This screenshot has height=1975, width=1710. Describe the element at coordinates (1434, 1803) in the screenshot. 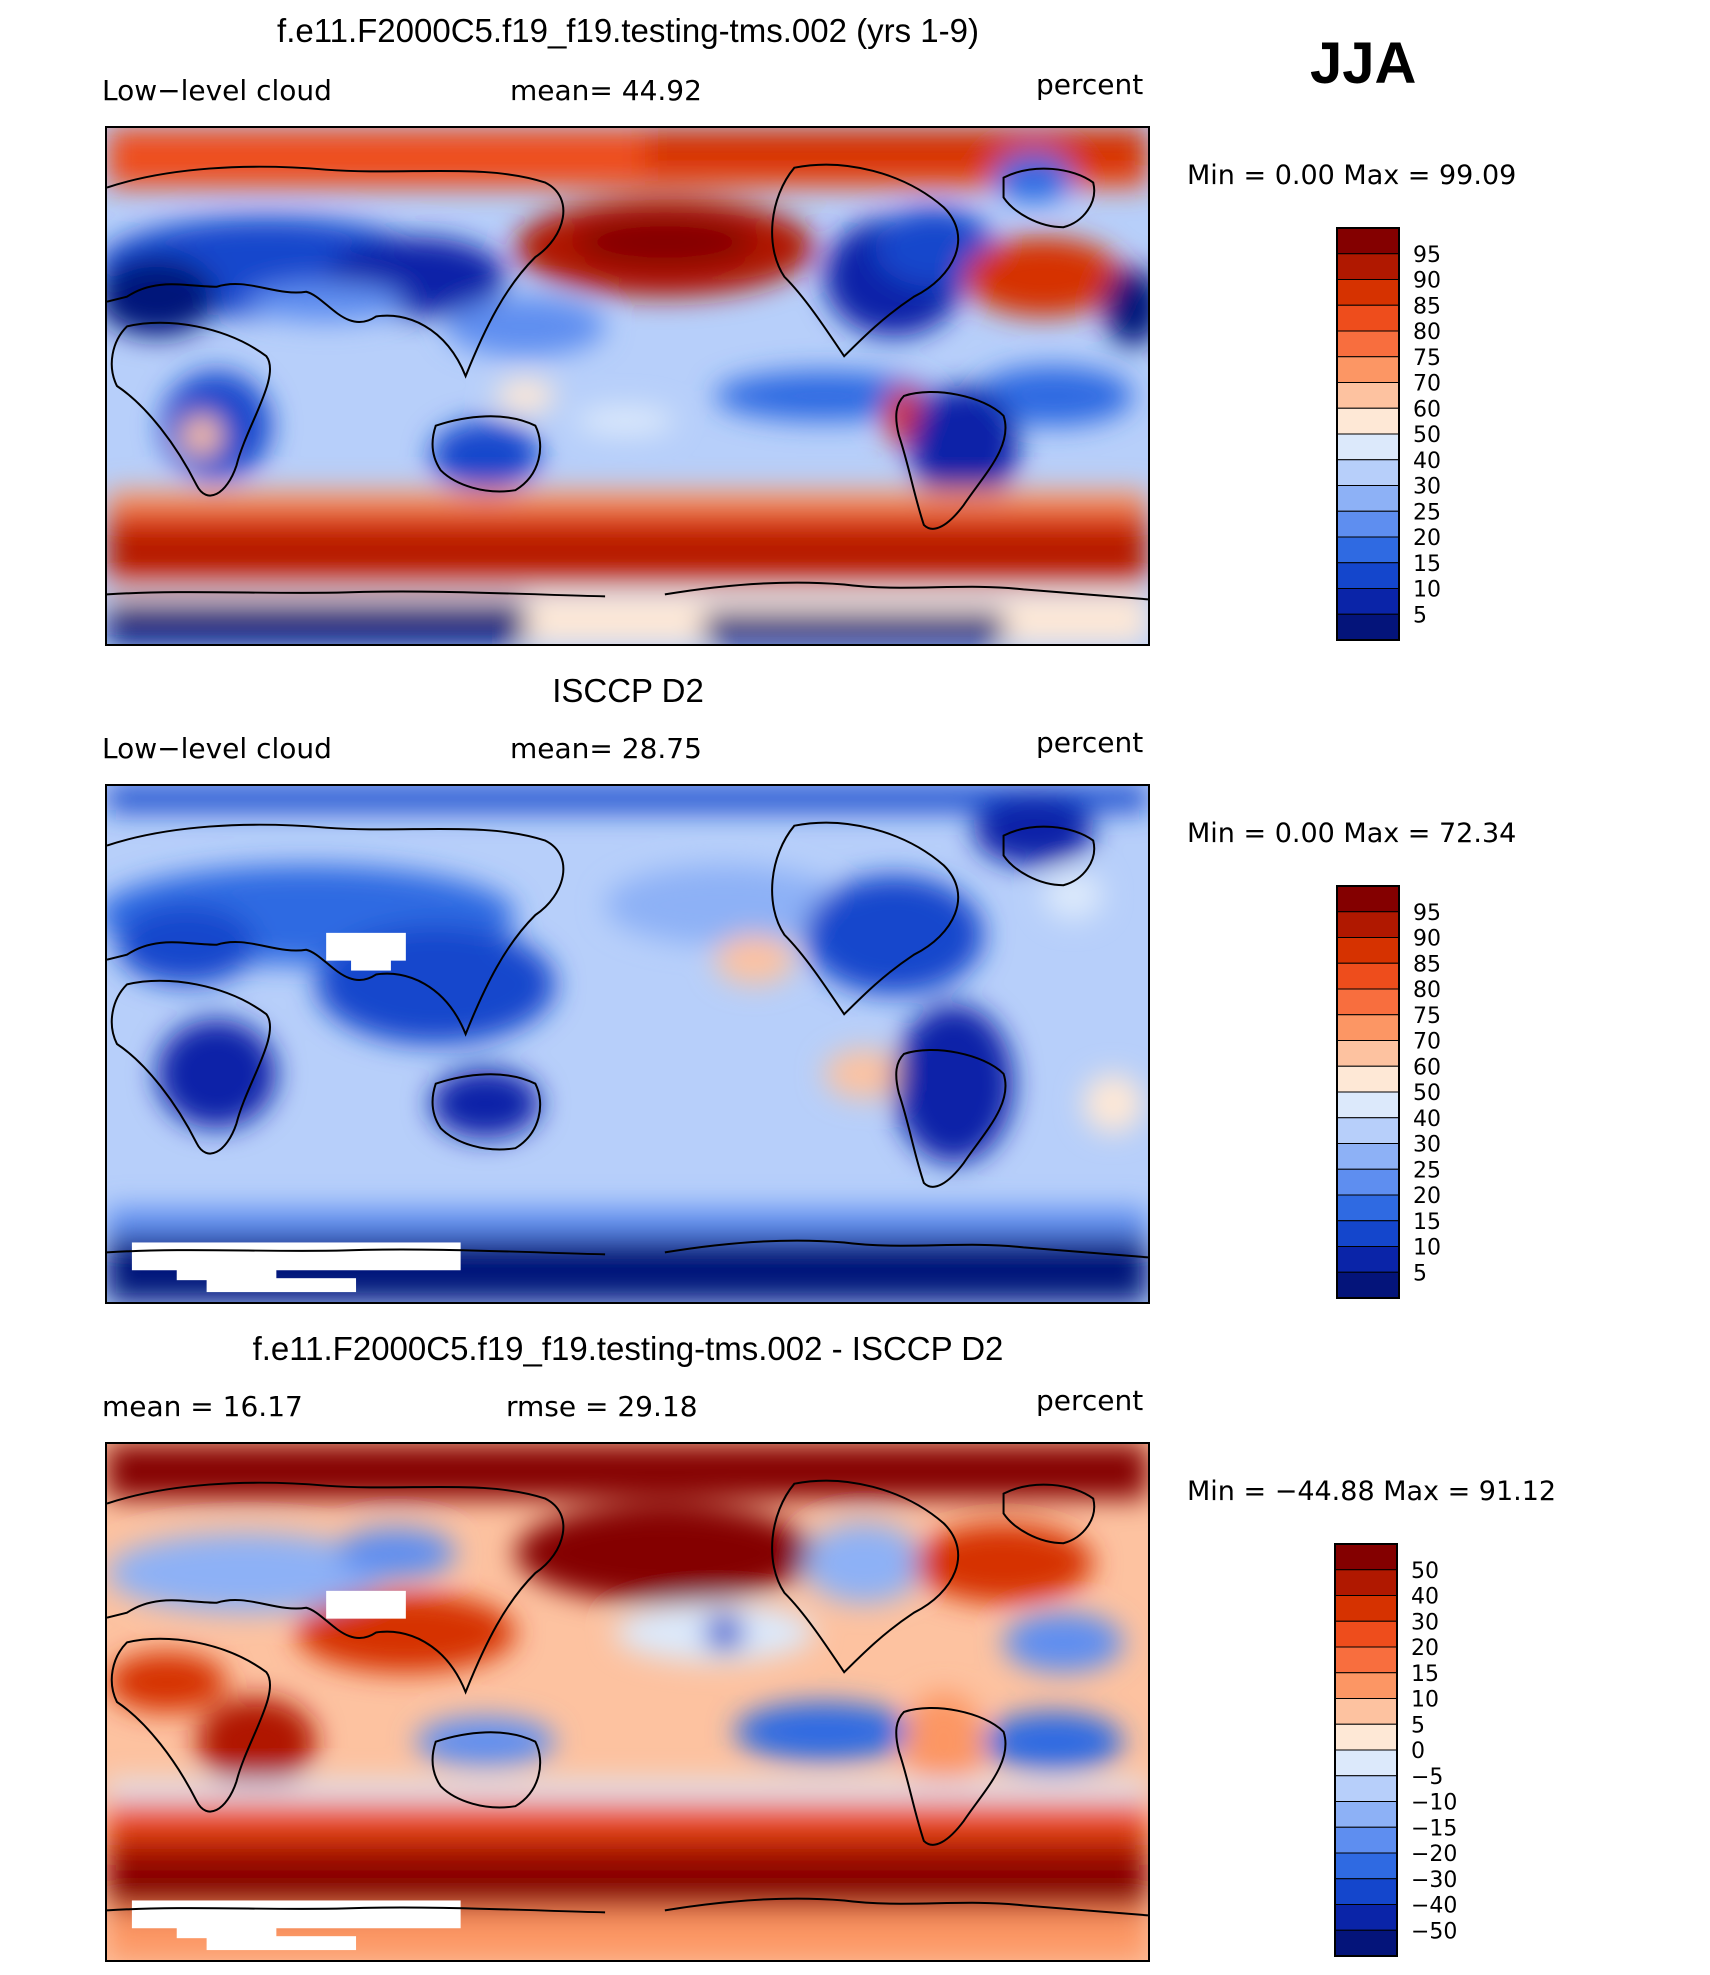

I see `colorbar-3-tick-label: −10` at that location.